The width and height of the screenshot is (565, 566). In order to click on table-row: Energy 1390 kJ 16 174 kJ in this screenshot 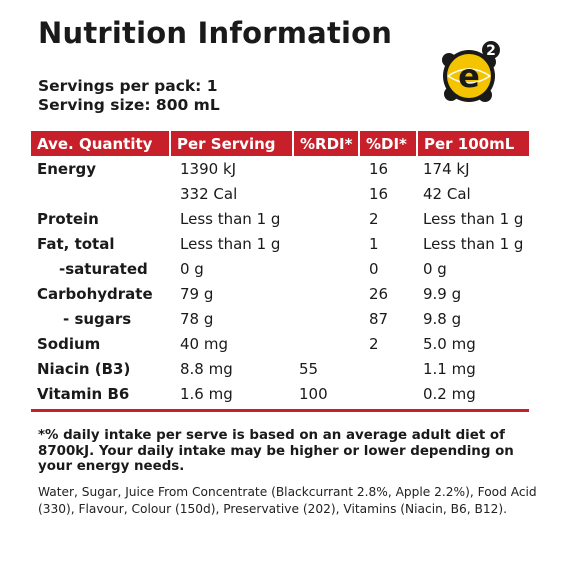, I will do `click(280, 168)`.